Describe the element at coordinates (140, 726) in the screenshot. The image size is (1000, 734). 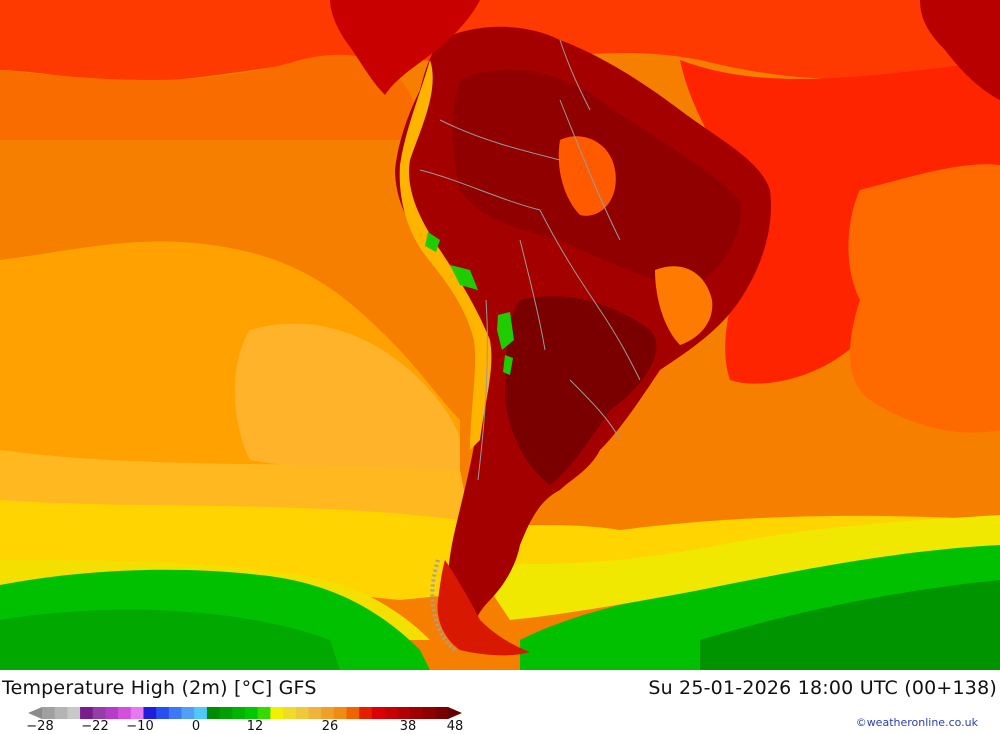
I see `legend-tick-label: −10` at that location.